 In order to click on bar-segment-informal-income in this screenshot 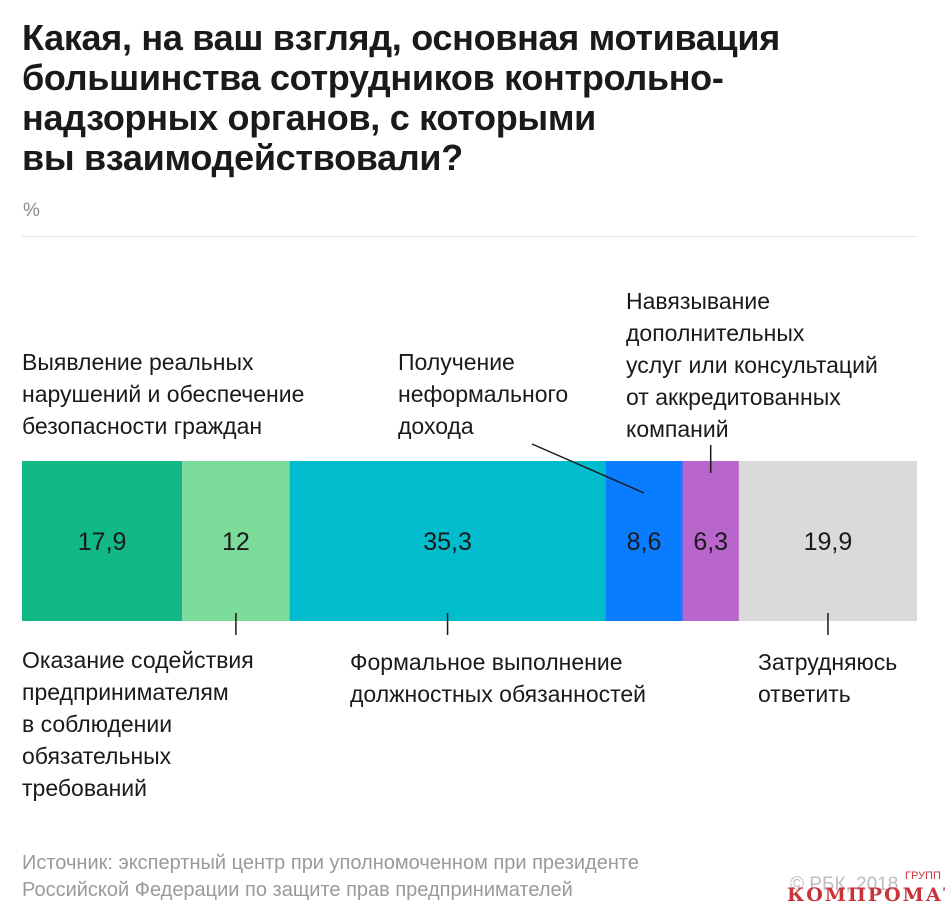, I will do `click(644, 541)`.